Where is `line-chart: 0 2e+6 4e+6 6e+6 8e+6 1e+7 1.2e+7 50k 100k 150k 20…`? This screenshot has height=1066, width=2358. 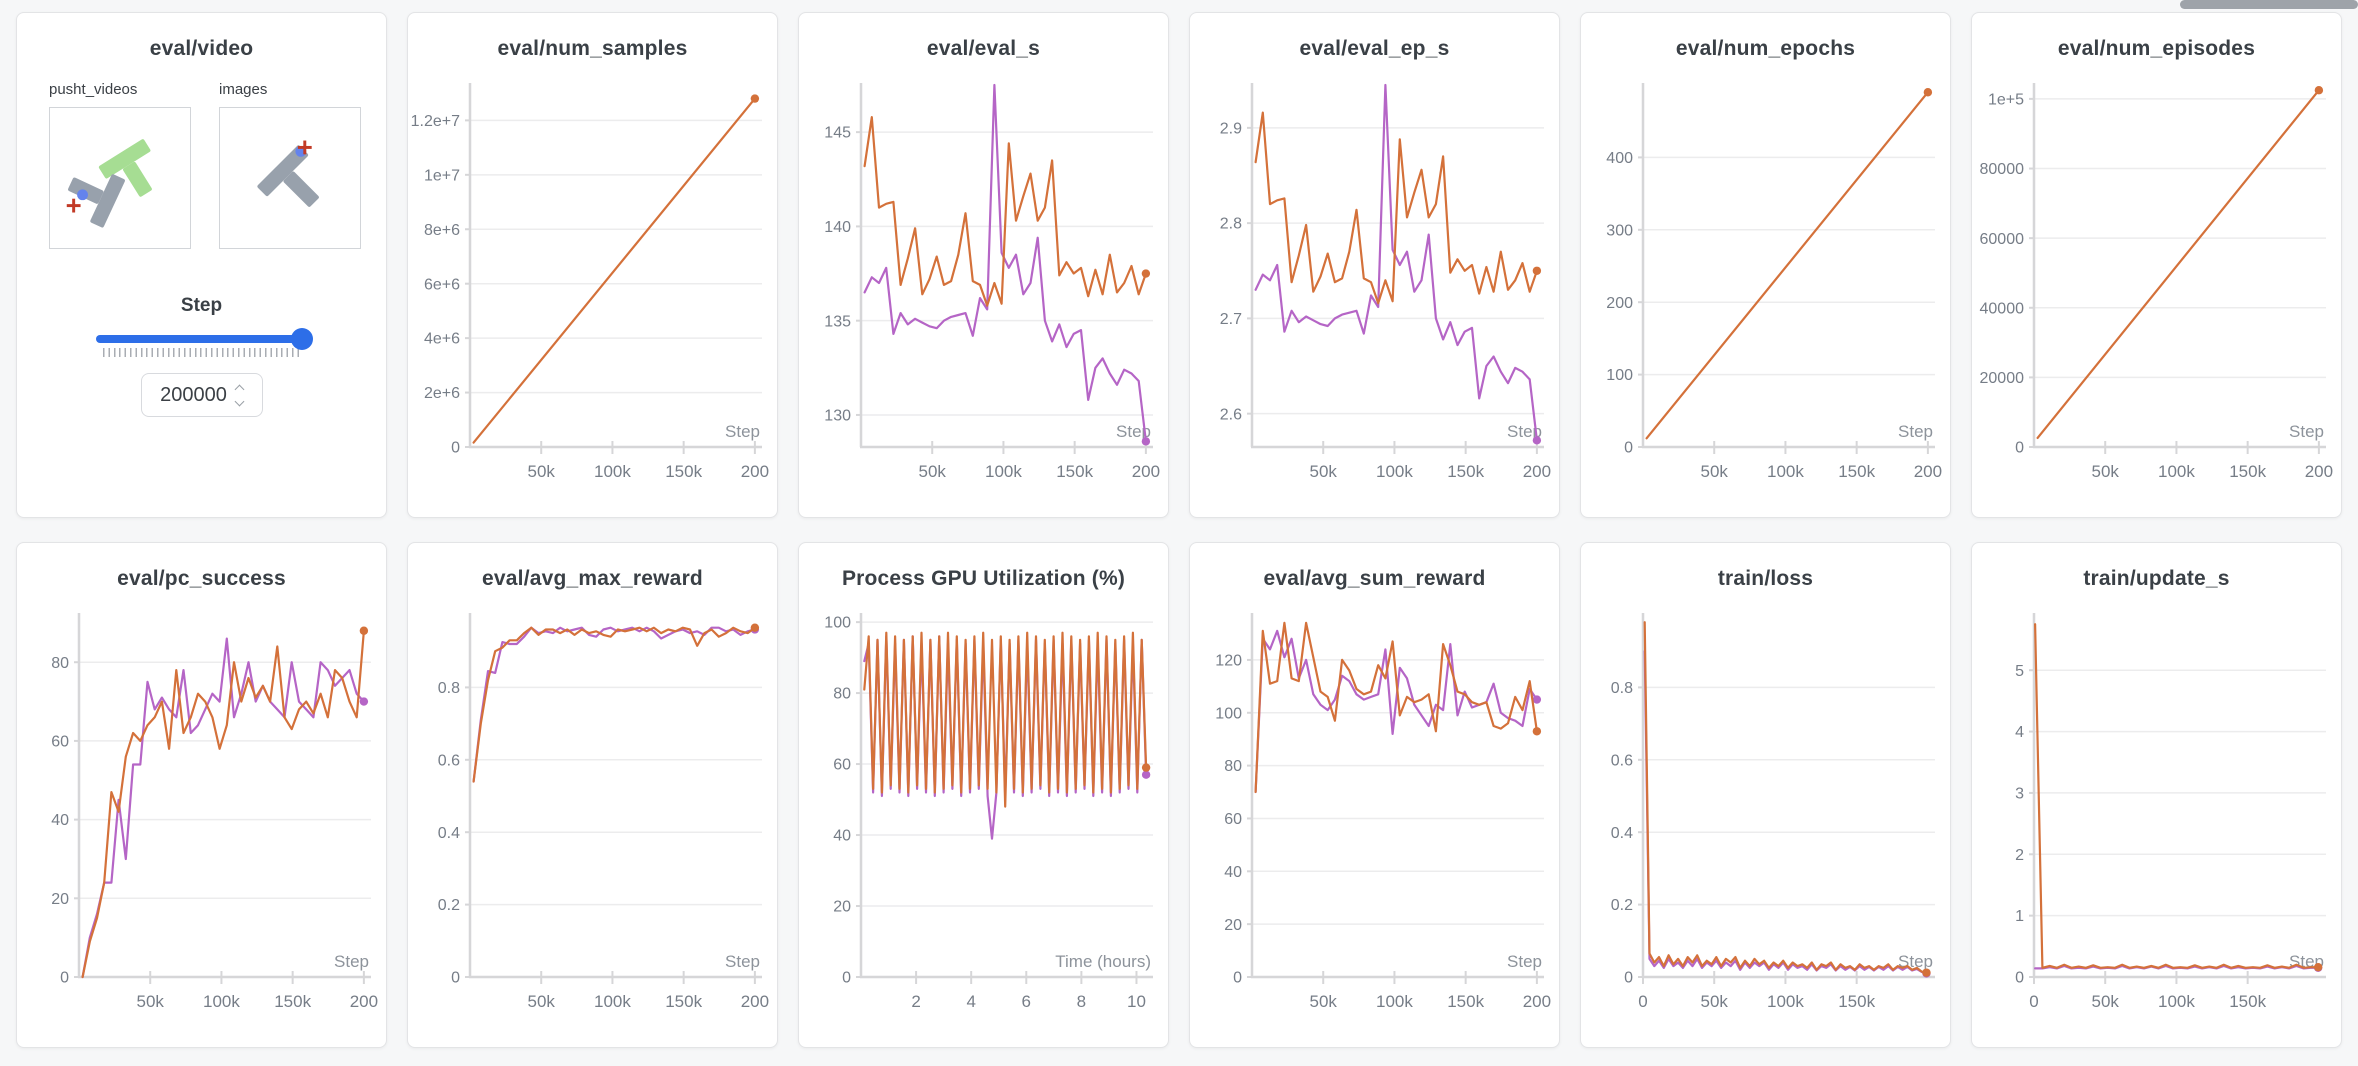 line-chart: 0 2e+6 4e+6 6e+6 8e+6 1e+7 1.2e+7 50k 100k 150k 20… is located at coordinates (592, 289).